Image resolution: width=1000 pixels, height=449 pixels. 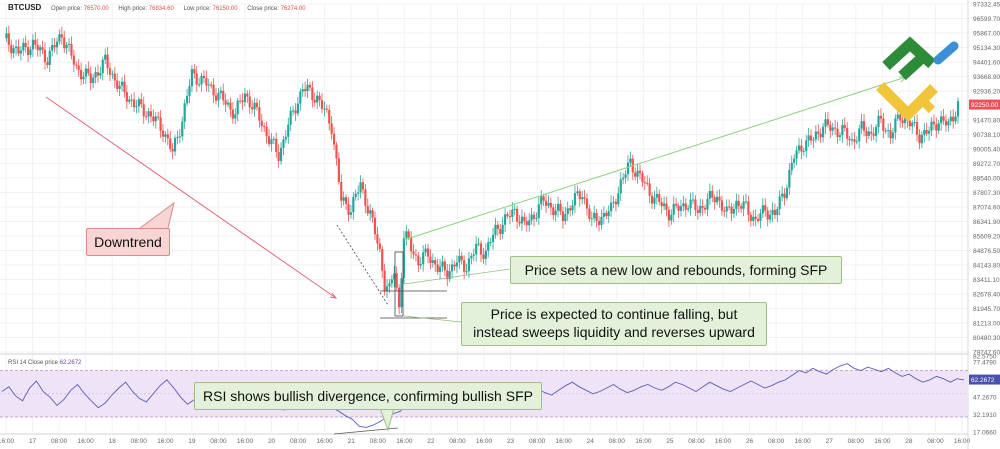 I want to click on x-tick-label: 22, so click(x=431, y=441).